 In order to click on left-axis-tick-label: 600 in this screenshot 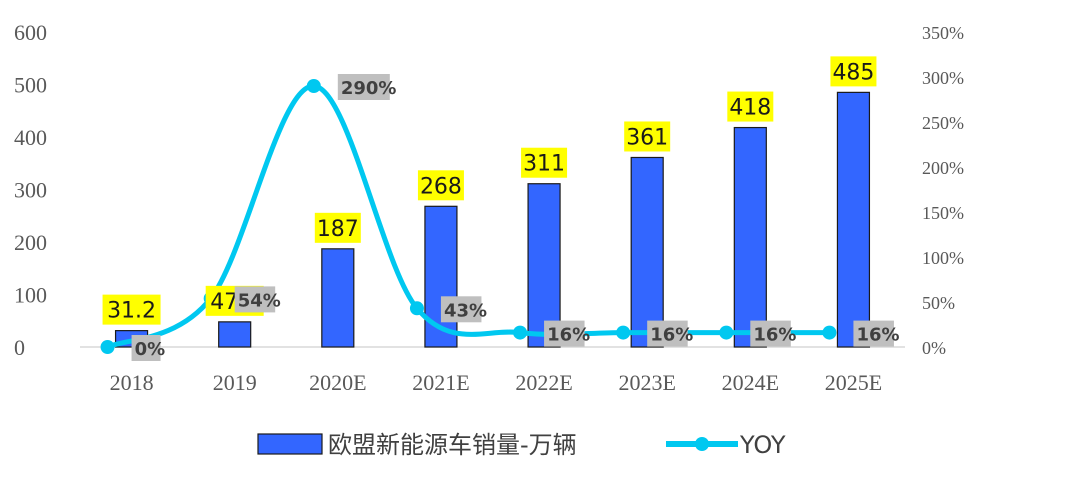, I will do `click(30, 32)`.